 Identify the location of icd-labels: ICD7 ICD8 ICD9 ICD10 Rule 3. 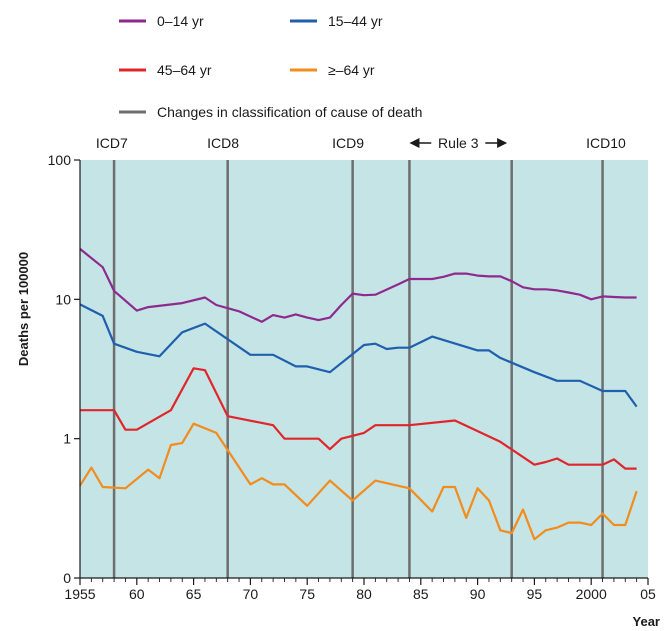
(361, 143).